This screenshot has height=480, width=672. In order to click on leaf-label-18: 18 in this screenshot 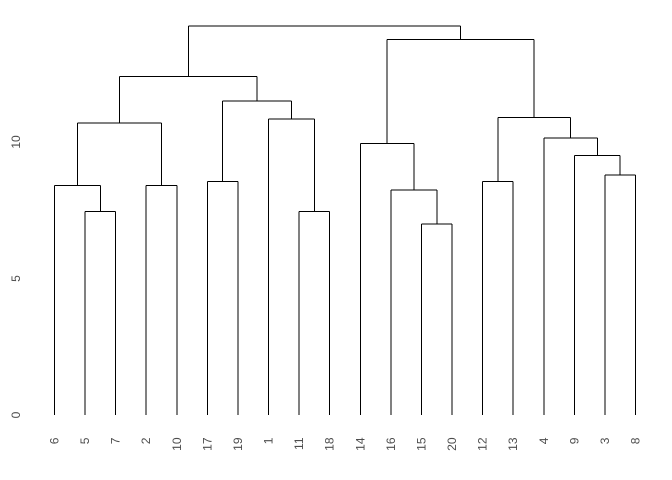, I will do `click(330, 444)`.